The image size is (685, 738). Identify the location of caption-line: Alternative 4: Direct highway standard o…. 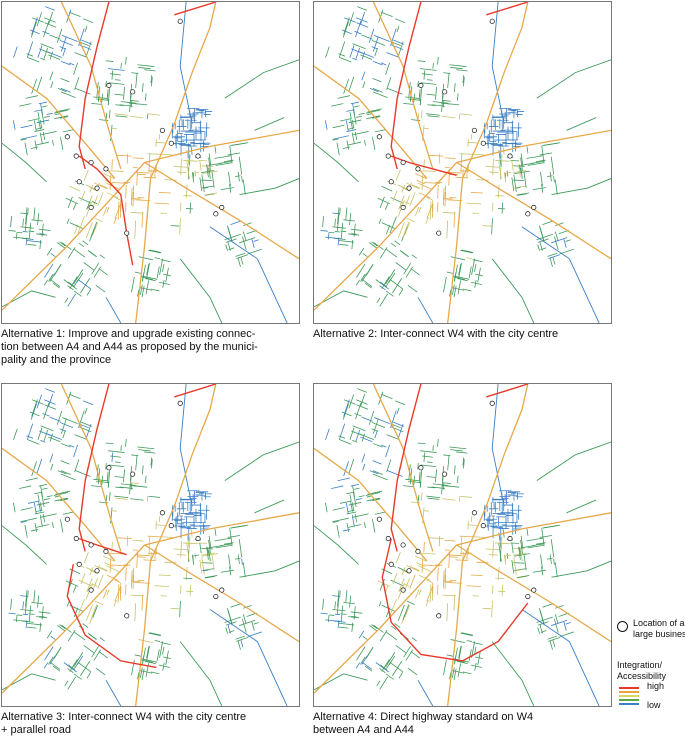
(423, 717).